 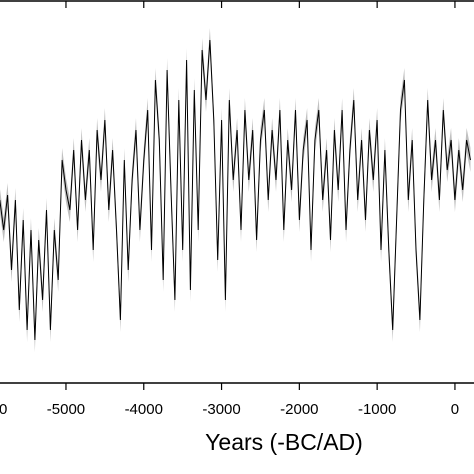 What do you see at coordinates (455, 409) in the screenshot?
I see `x-tick-label: 0` at bounding box center [455, 409].